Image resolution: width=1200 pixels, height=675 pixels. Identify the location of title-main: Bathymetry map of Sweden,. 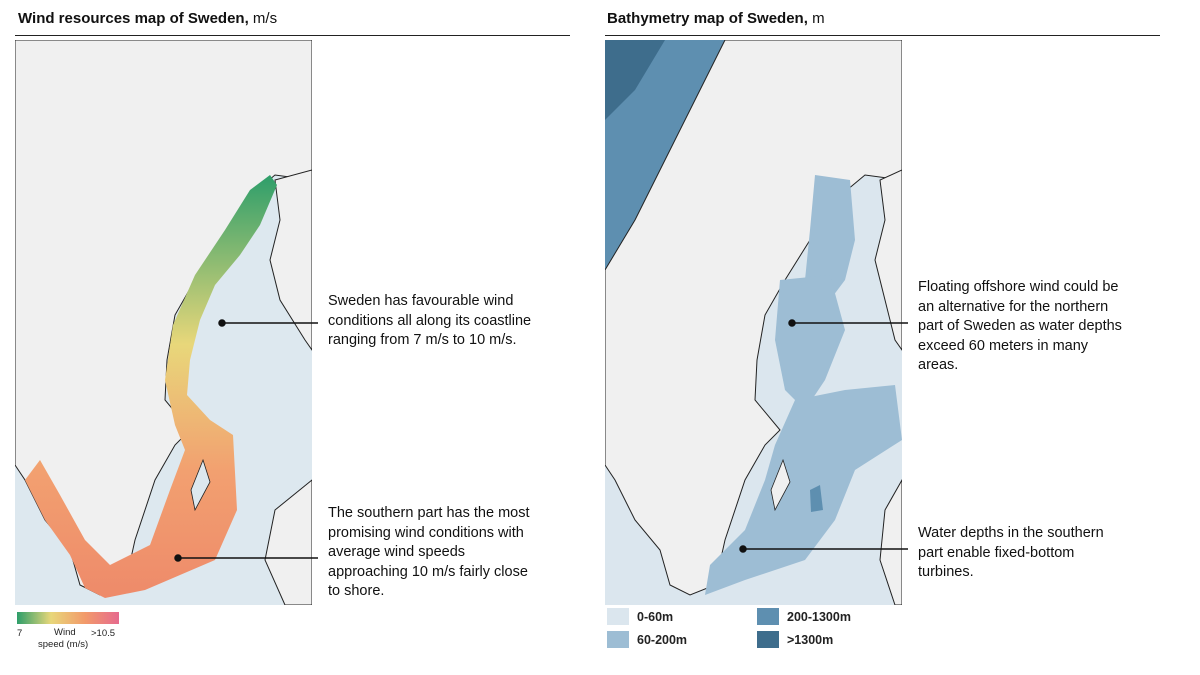
(707, 18).